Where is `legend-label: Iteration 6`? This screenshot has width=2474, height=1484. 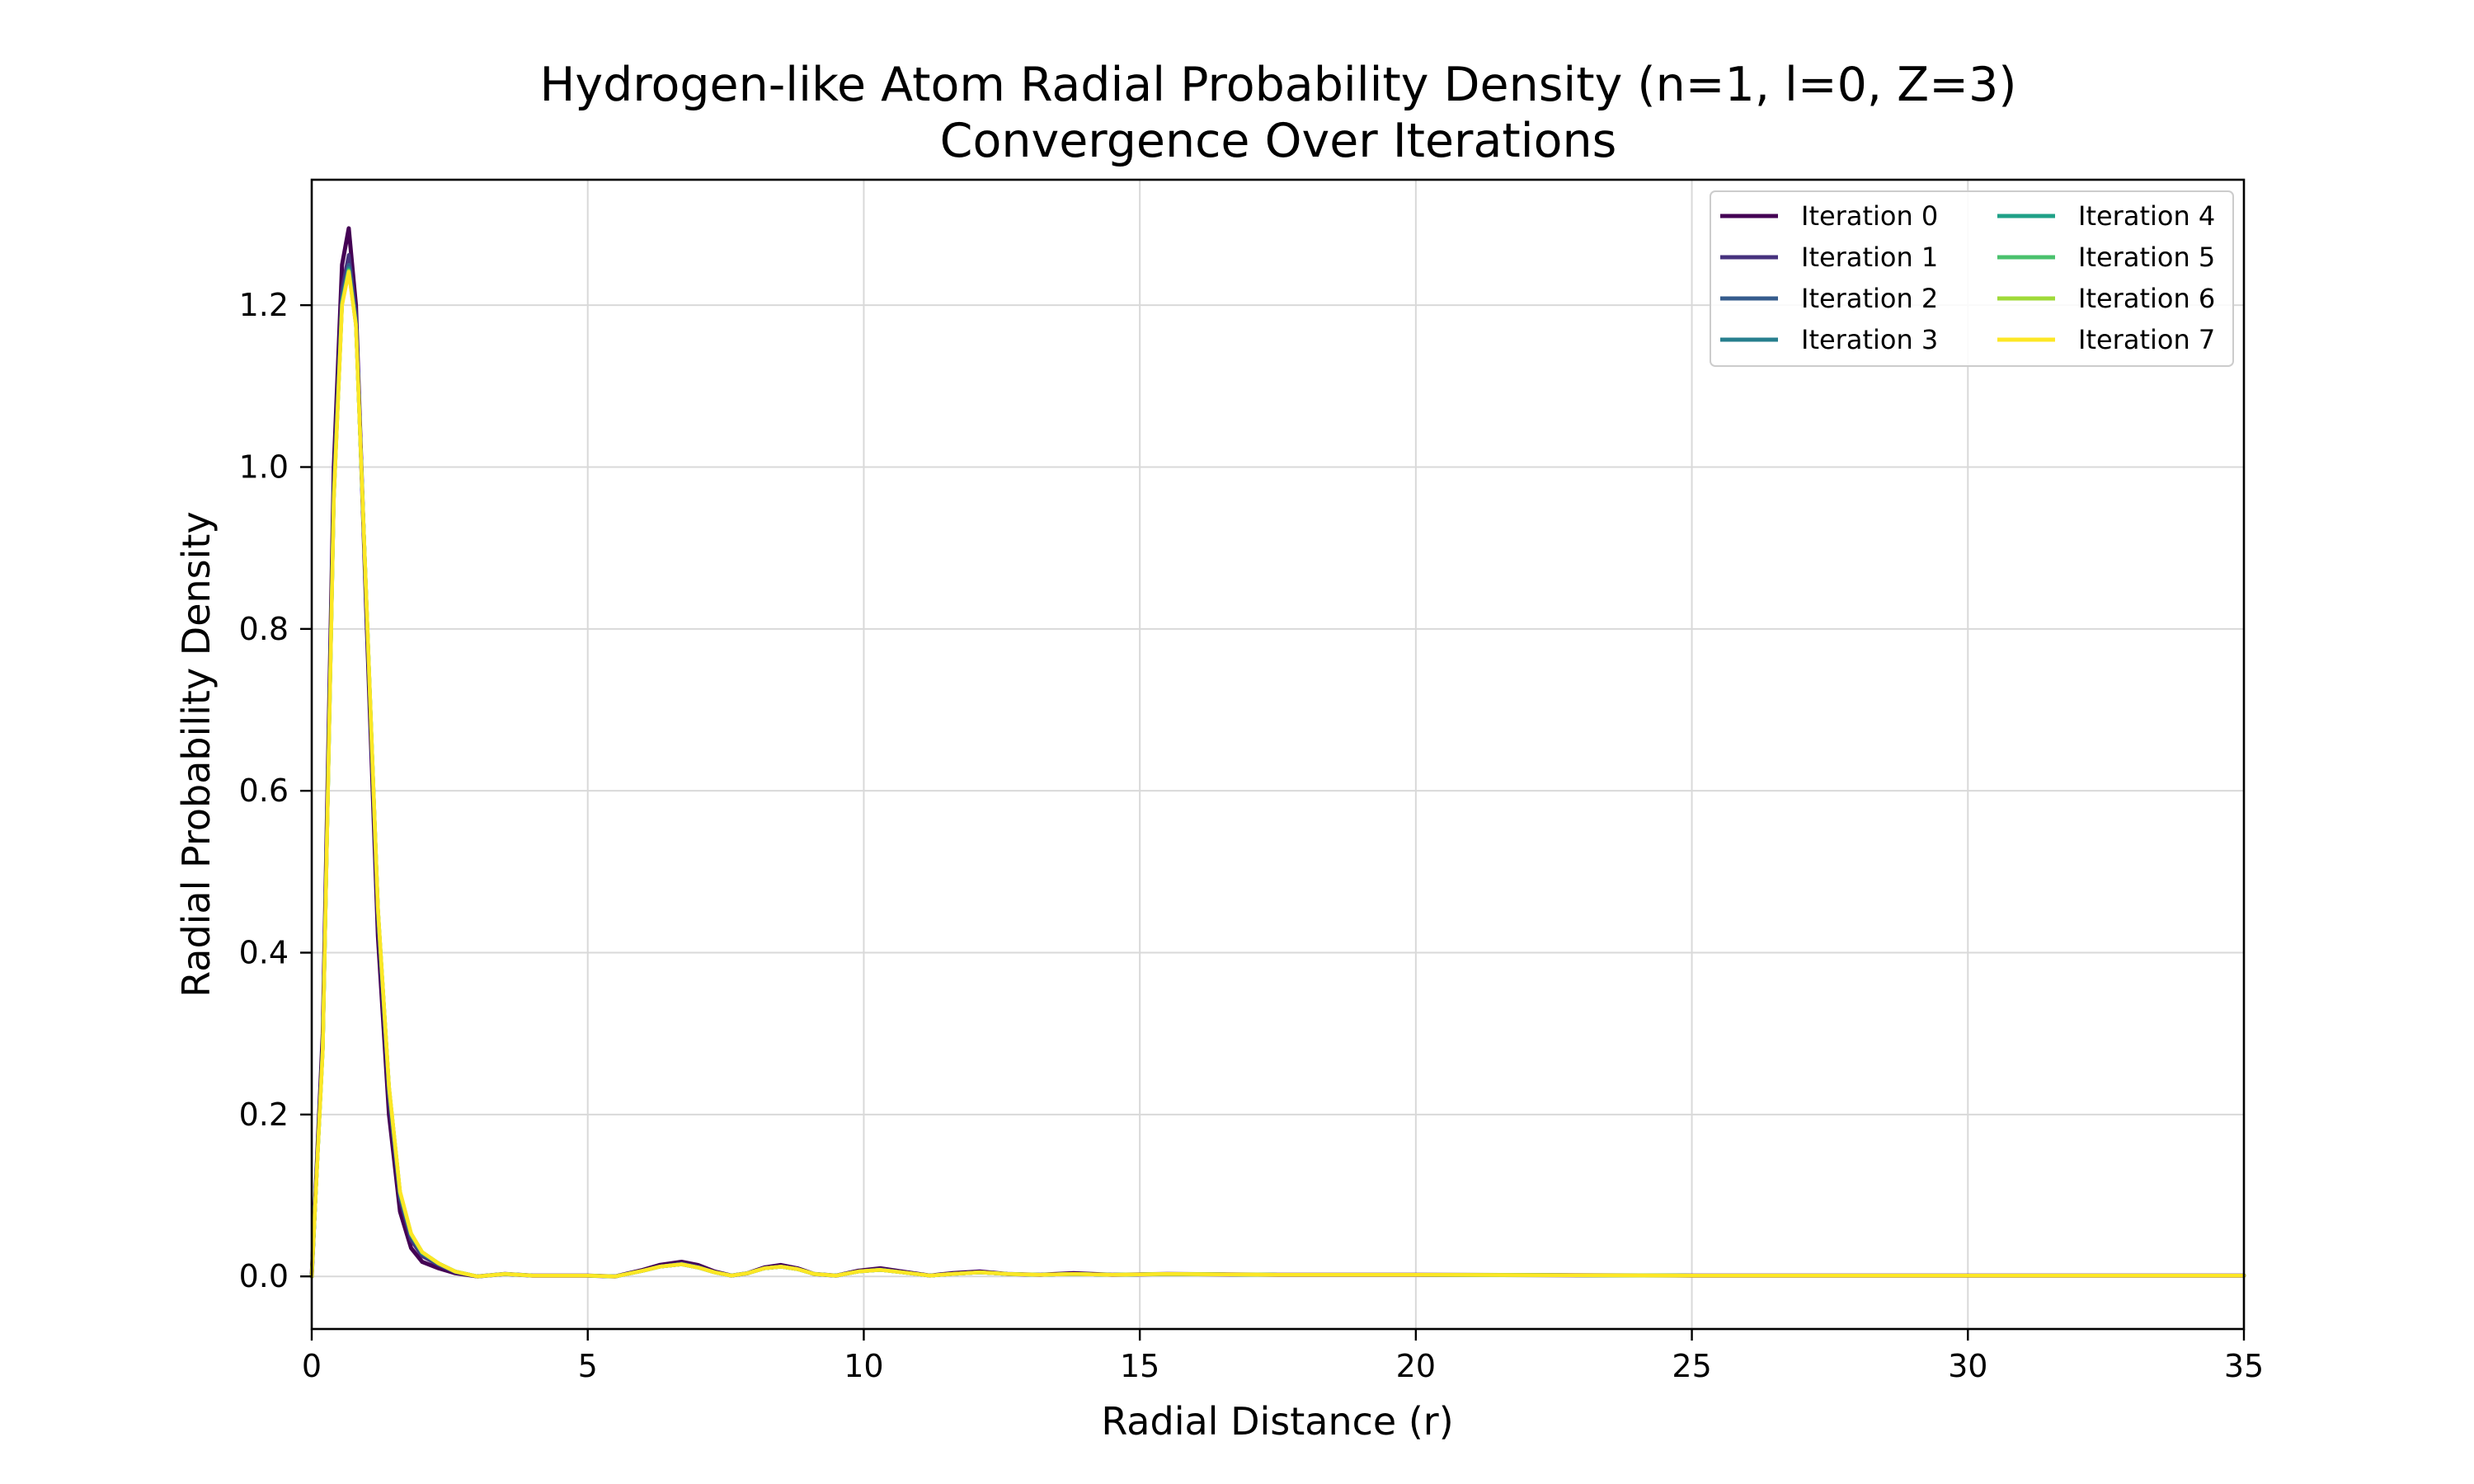 legend-label: Iteration 6 is located at coordinates (2146, 298).